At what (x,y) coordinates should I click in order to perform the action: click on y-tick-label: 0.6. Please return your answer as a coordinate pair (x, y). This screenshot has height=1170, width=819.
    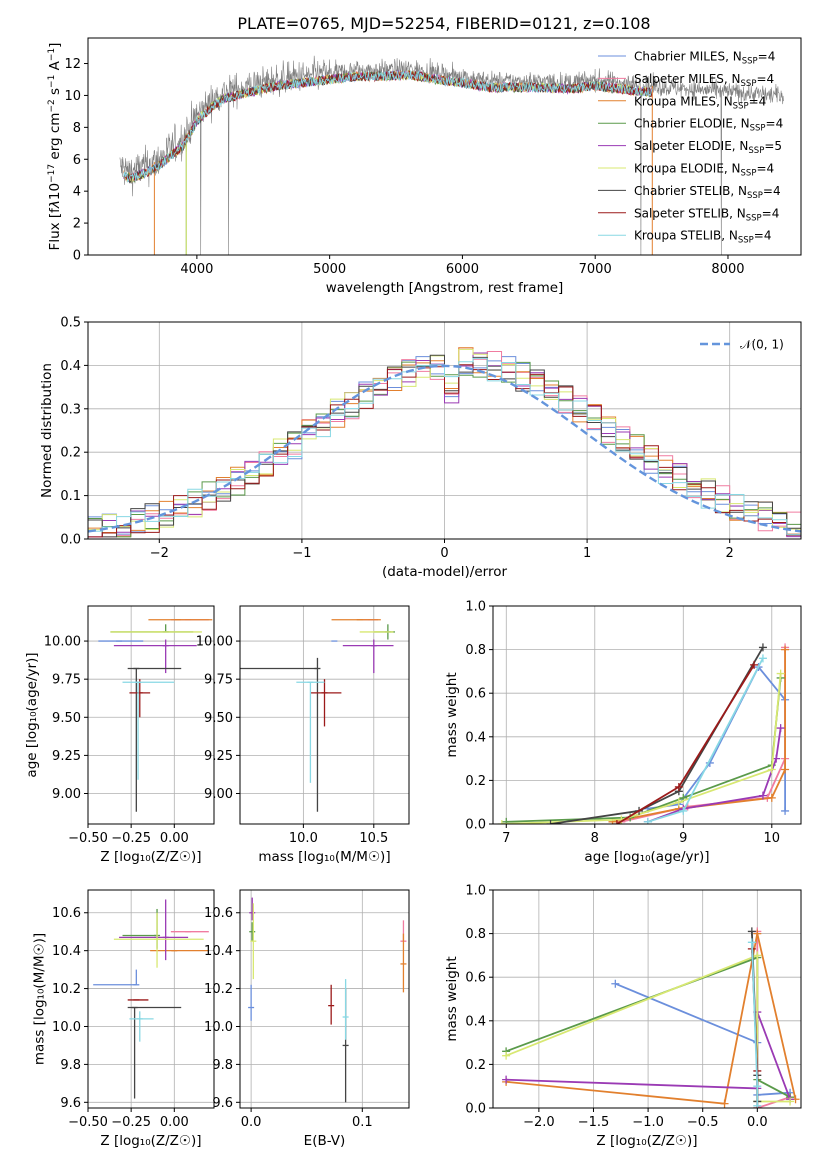
    Looking at the image, I should click on (475, 694).